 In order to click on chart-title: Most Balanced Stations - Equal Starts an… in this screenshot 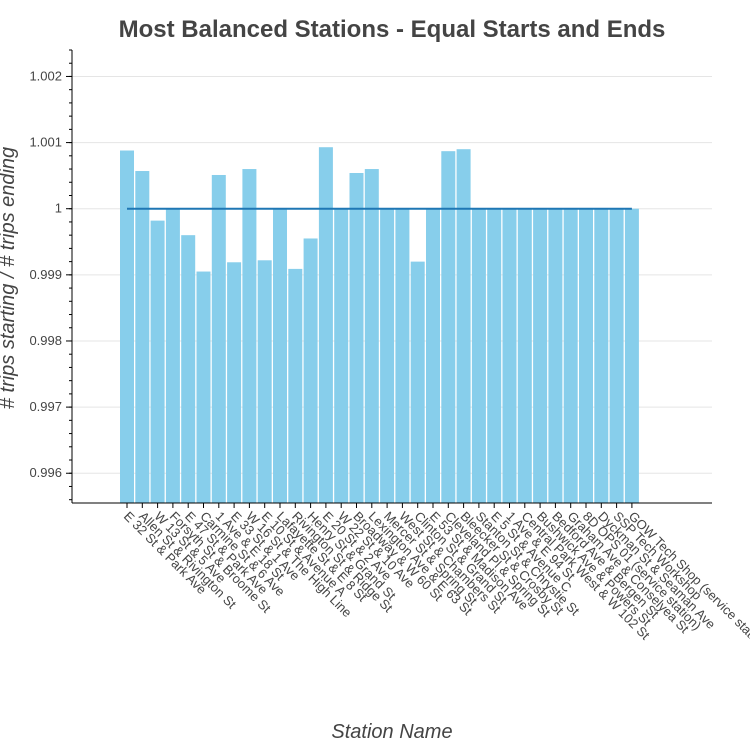, I will do `click(392, 29)`.